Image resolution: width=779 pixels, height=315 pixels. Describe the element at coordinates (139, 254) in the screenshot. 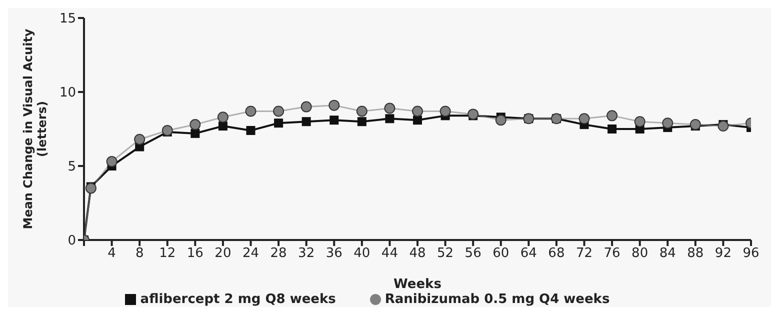

I see `x-tick-label: 8` at that location.